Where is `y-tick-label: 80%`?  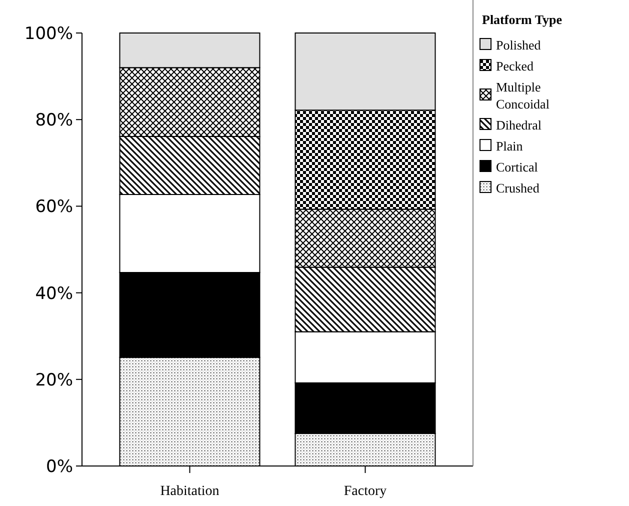
y-tick-label: 80% is located at coordinates (54, 120).